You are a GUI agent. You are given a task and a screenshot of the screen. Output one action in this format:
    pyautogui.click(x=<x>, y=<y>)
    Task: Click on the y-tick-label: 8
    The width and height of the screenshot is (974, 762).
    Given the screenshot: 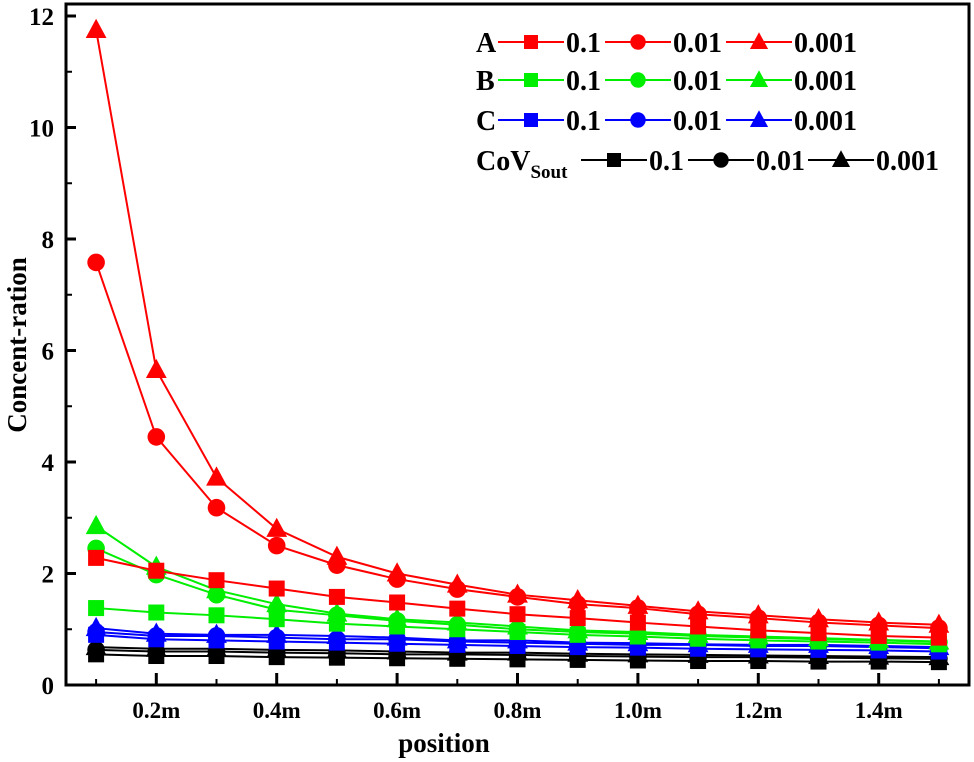 What is the action you would take?
    pyautogui.click(x=48, y=240)
    